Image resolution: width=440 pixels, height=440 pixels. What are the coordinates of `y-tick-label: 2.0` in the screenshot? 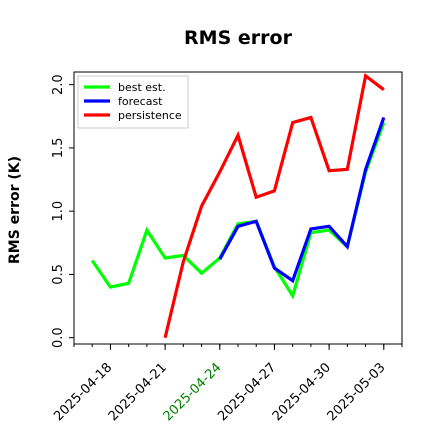 It's located at (58, 84).